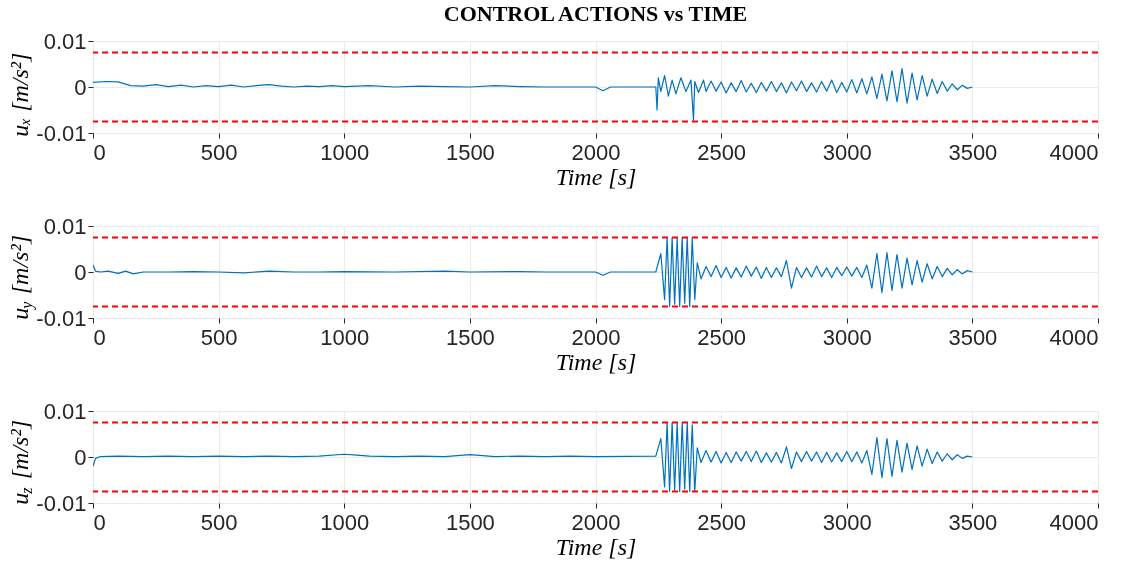  I want to click on chart-title: CONTROL ACTIONS vs TIME, so click(595, 13).